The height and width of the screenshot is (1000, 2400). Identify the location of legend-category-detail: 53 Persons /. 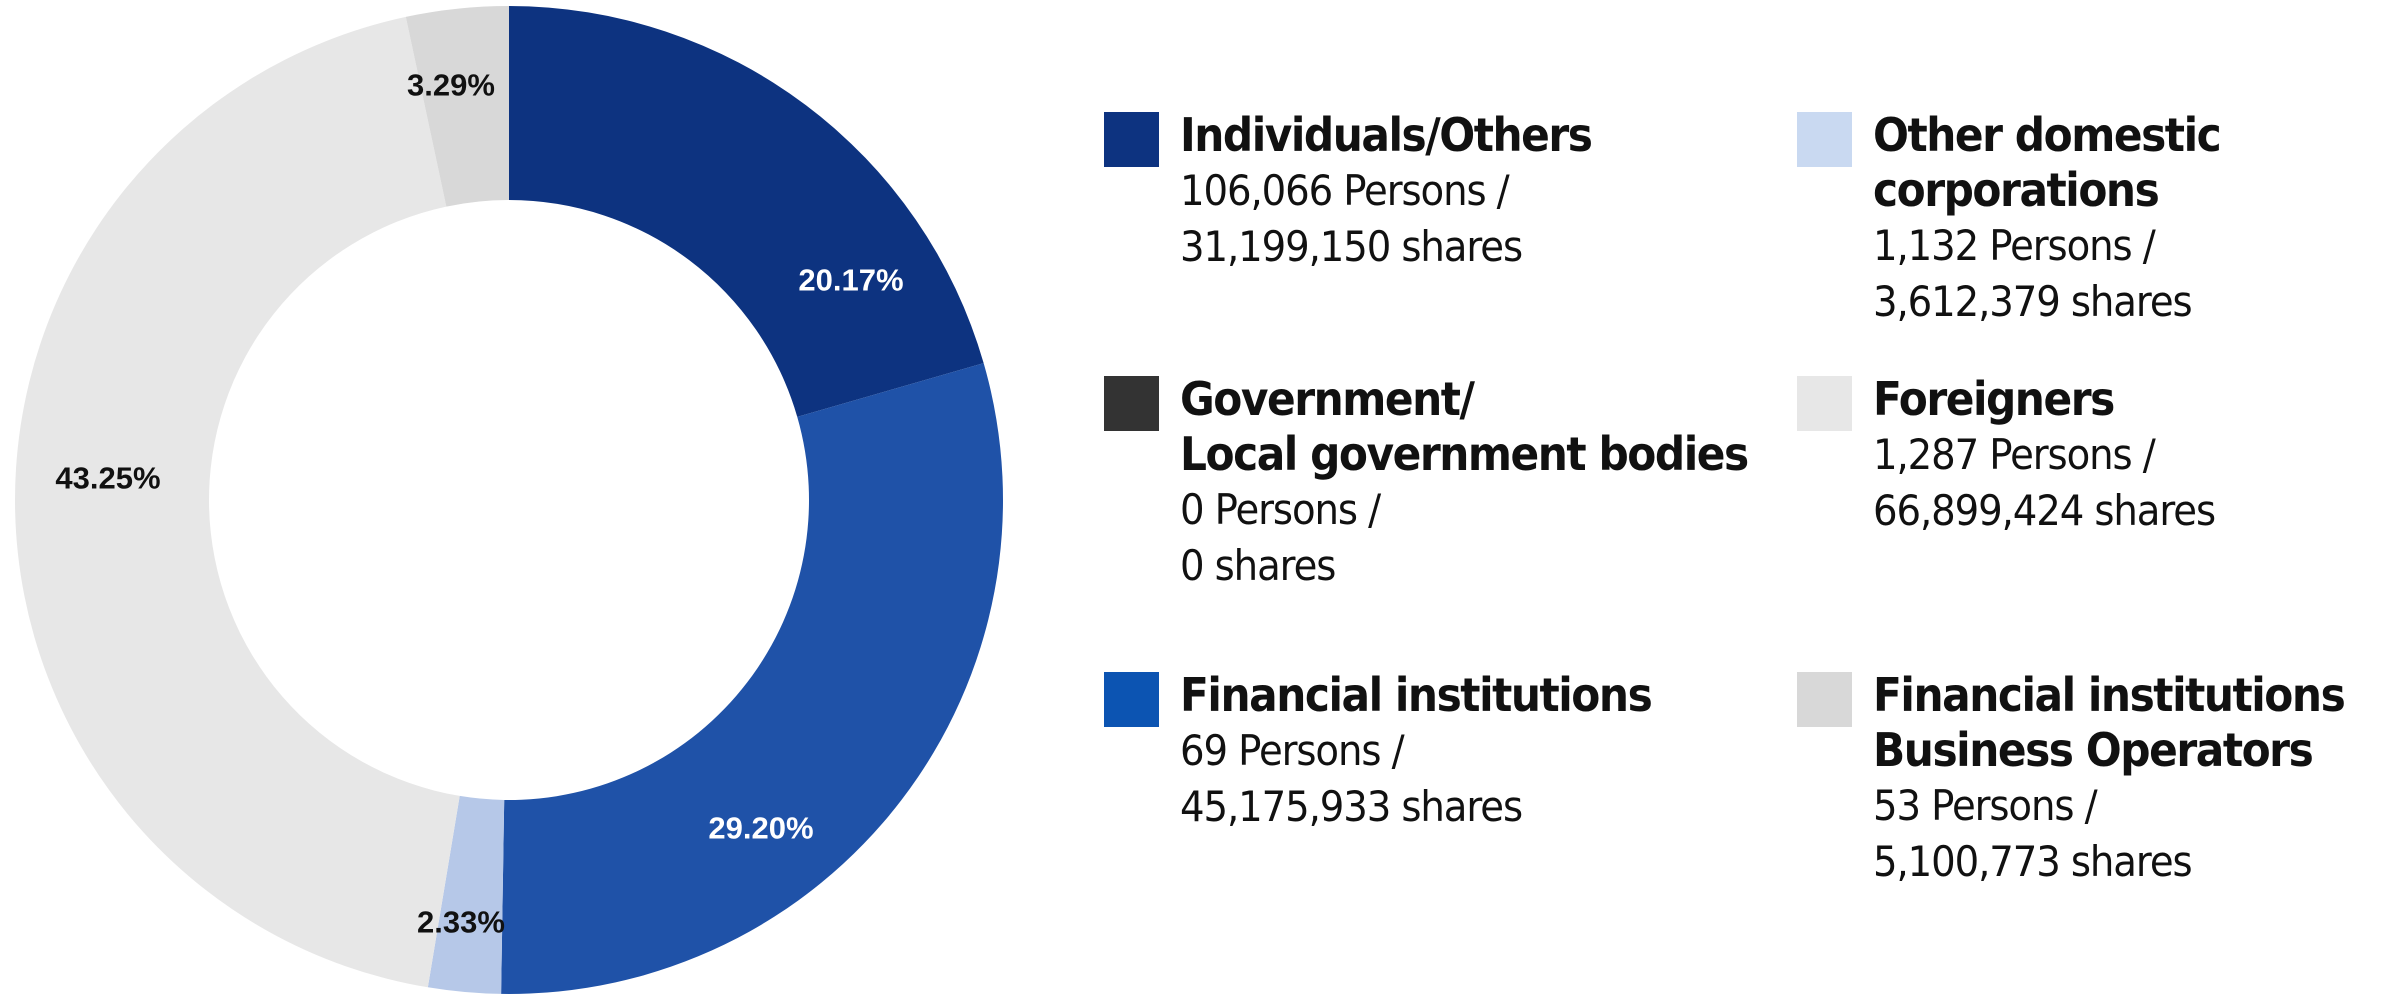
(1985, 805).